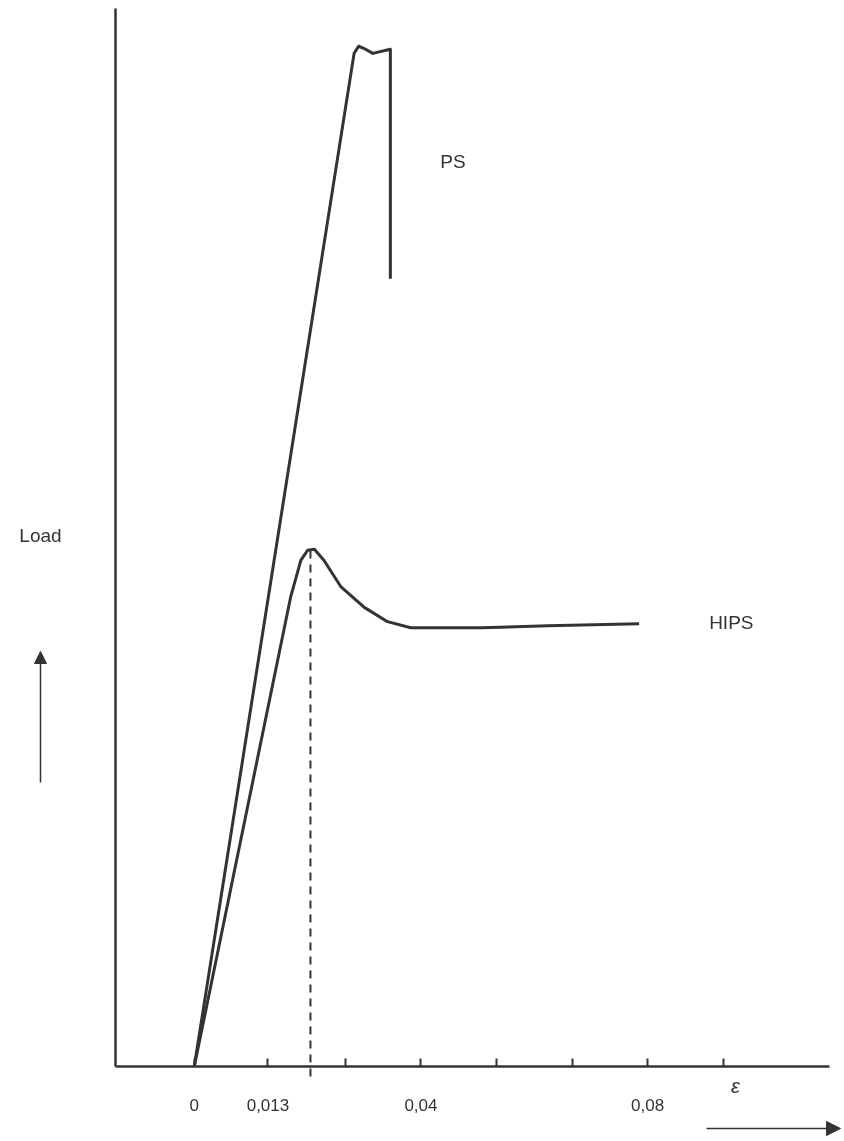  Describe the element at coordinates (40, 535) in the screenshot. I see `y-axis-title: Load` at that location.